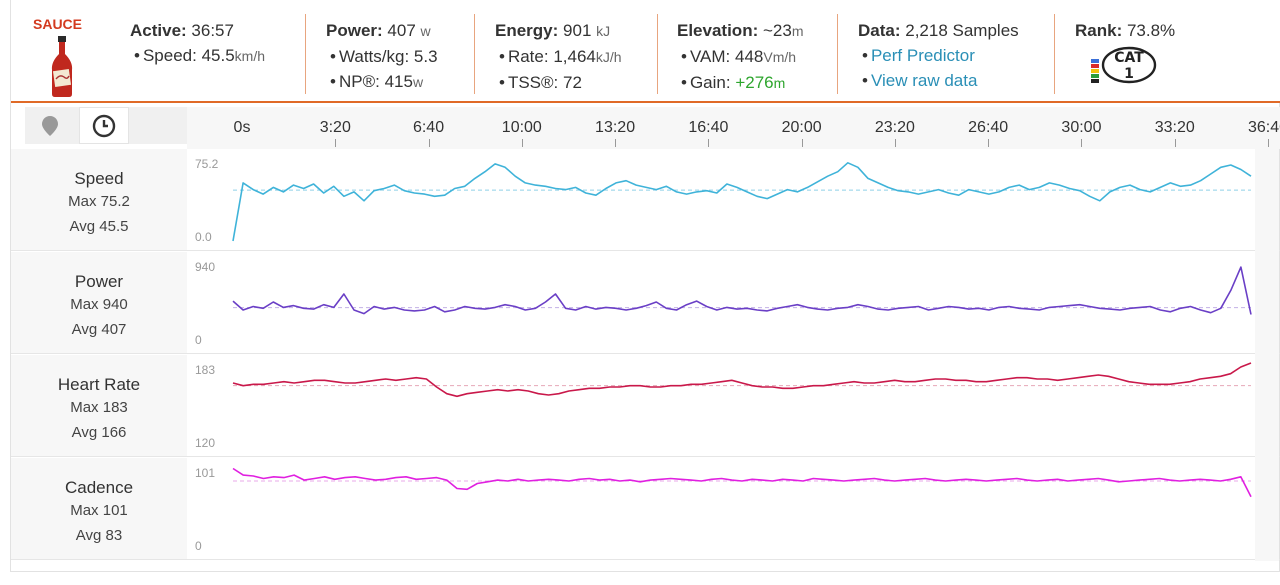  I want to click on line-chart-cadence, so click(742, 482).